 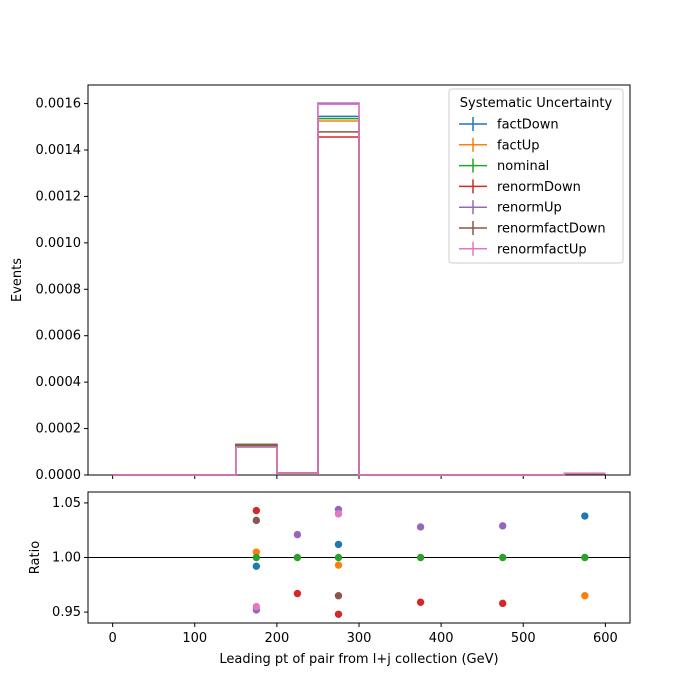 What do you see at coordinates (59, 382) in the screenshot?
I see `top-ytick-label: 0.0004` at bounding box center [59, 382].